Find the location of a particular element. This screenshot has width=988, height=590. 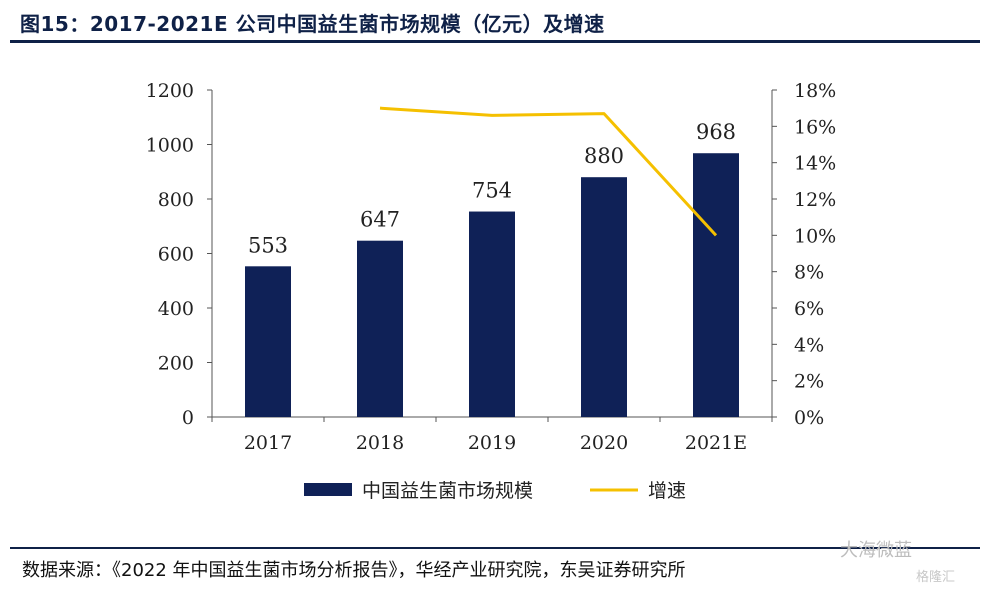

left-tick-label: 1000 is located at coordinates (170, 146).